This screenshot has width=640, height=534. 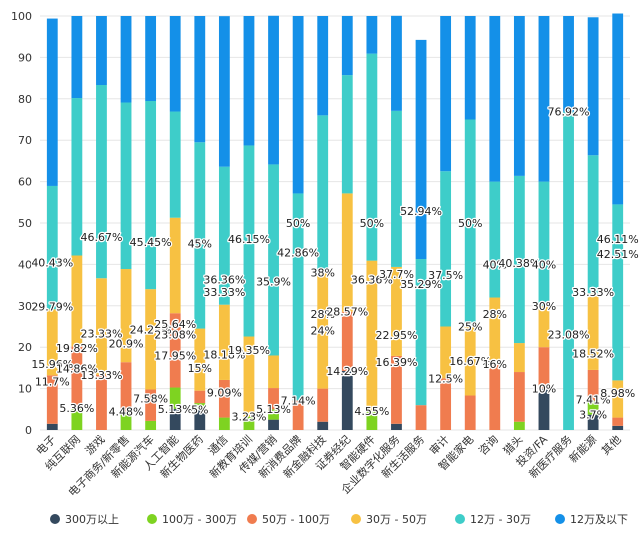 What do you see at coordinates (611, 445) in the screenshot?
I see `x-category-label: 其他` at bounding box center [611, 445].